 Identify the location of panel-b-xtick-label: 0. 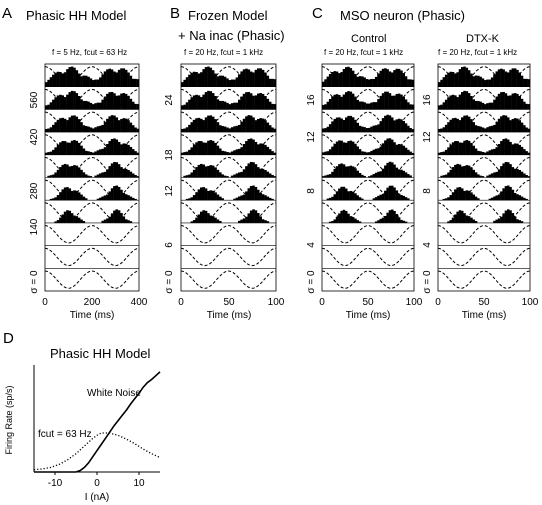
(181, 302).